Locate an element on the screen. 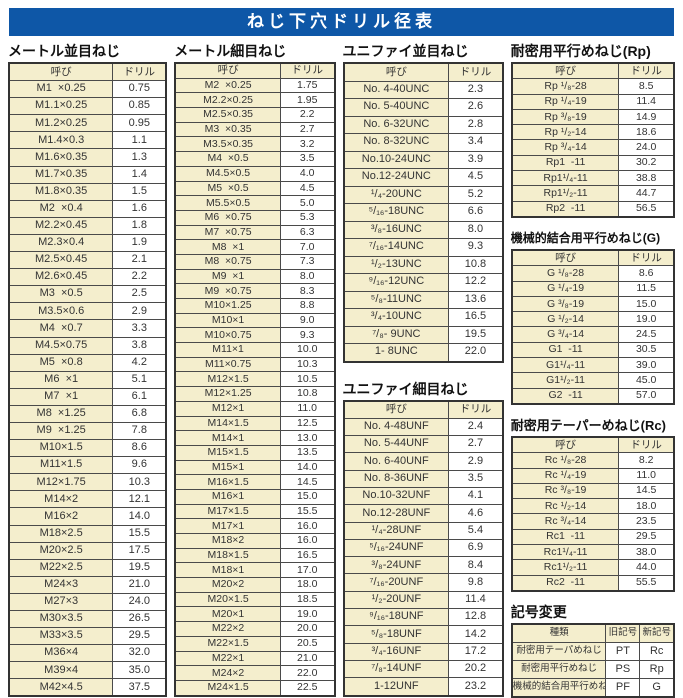 The height and width of the screenshot is (698, 683). drill-value-cell: 1.5 is located at coordinates (139, 191).